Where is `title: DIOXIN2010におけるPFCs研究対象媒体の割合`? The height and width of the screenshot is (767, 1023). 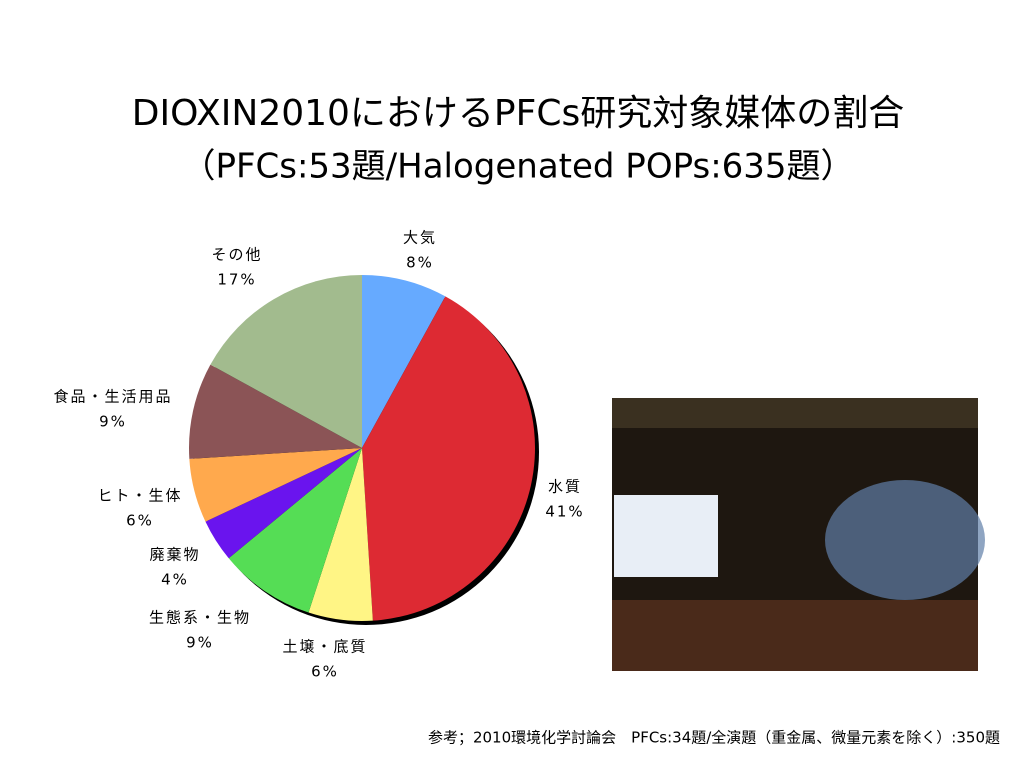 title: DIOXIN2010におけるPFCs研究対象媒体の割合 is located at coordinates (518, 113).